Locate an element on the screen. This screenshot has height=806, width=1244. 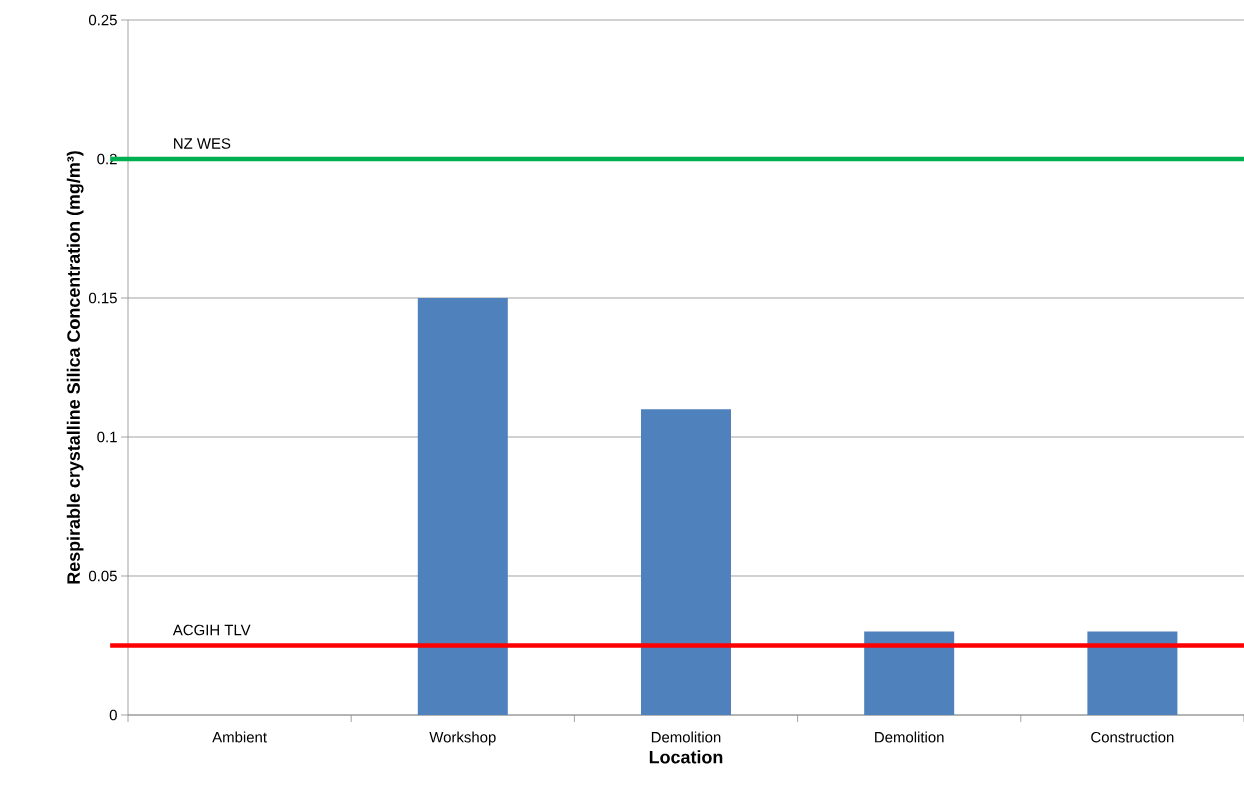
x-tick-label: Construction is located at coordinates (1132, 737).